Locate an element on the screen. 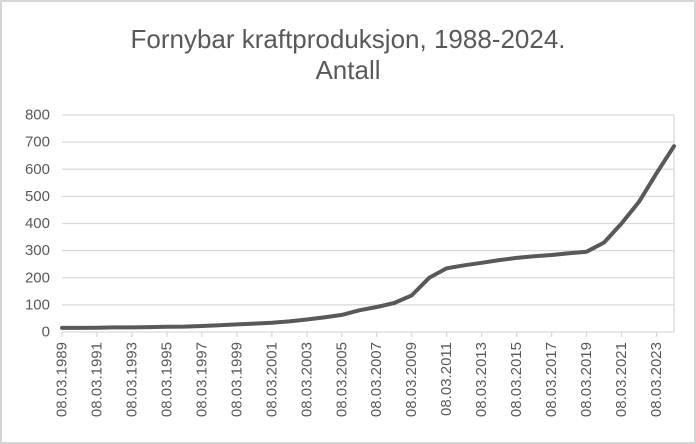 This screenshot has width=696, height=444. y-axis-tick-label: 600 is located at coordinates (37, 169).